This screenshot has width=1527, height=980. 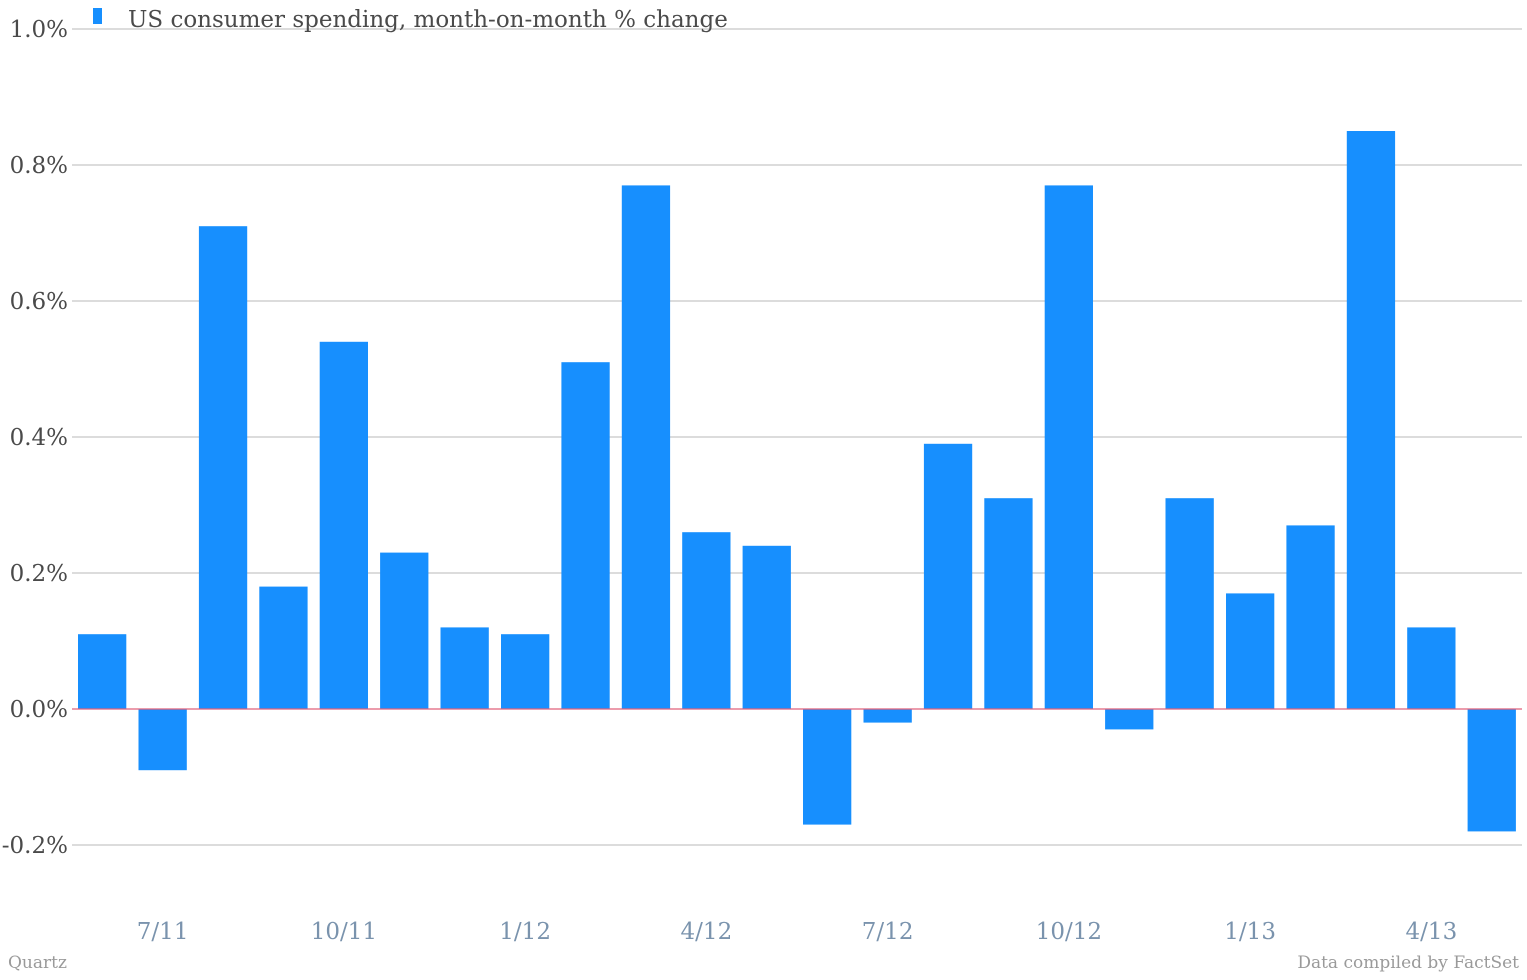 What do you see at coordinates (1408, 963) in the screenshot?
I see `source-credit-right: Data compiled by FactSet` at bounding box center [1408, 963].